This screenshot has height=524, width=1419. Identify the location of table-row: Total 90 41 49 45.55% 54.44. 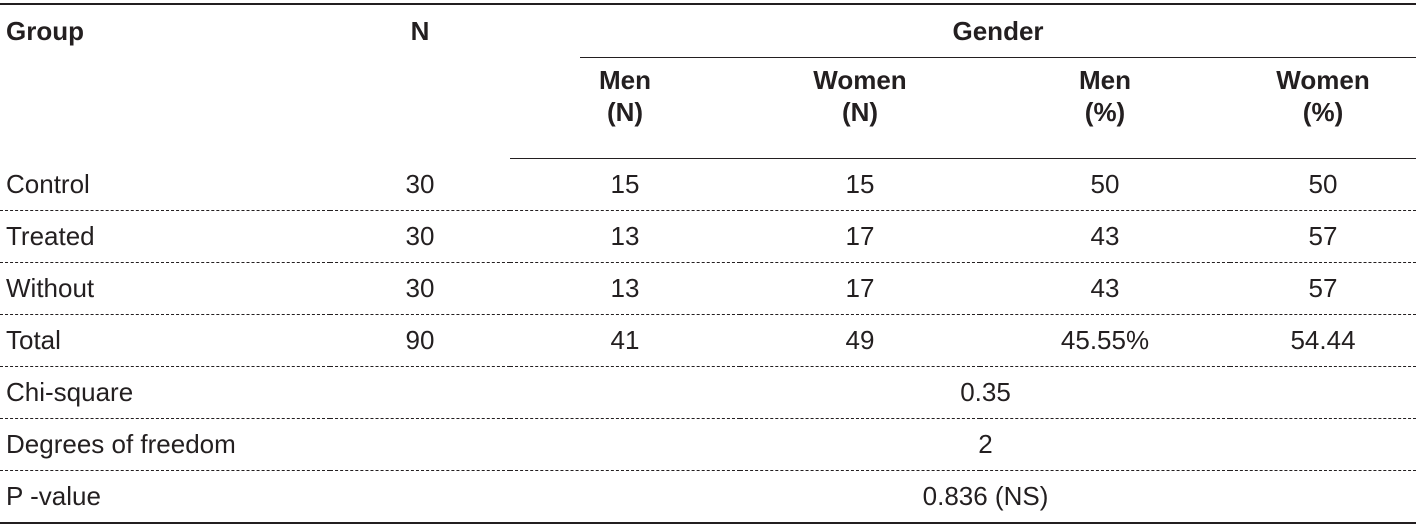
(708, 340).